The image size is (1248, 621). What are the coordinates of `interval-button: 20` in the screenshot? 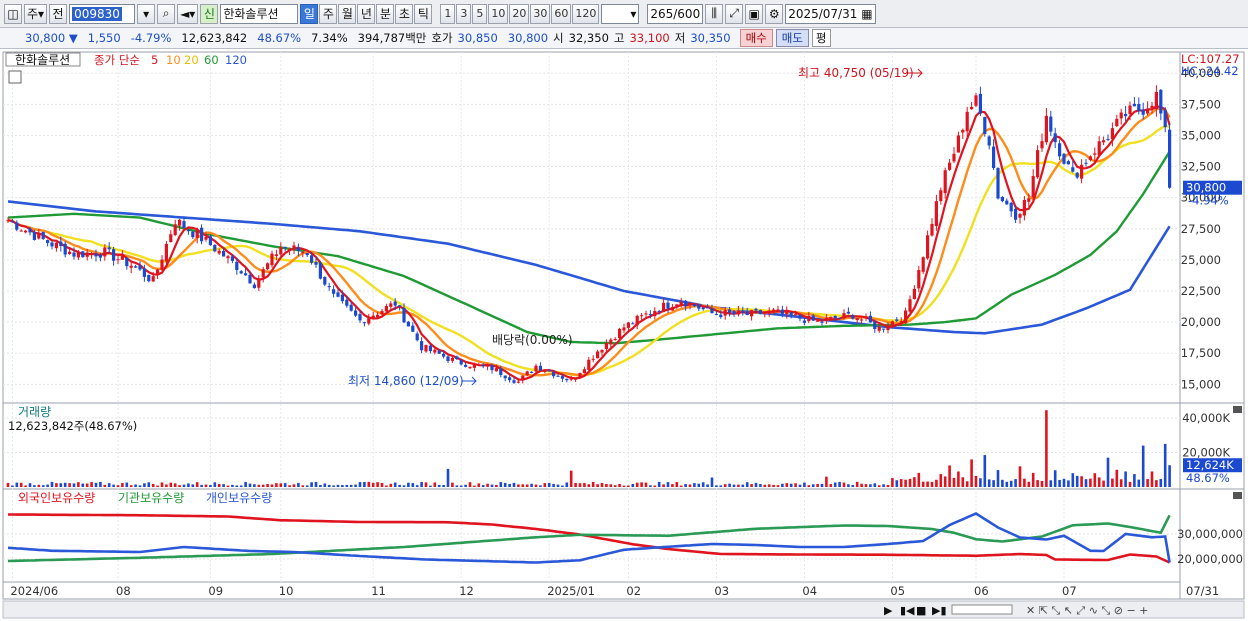 It's located at (519, 13).